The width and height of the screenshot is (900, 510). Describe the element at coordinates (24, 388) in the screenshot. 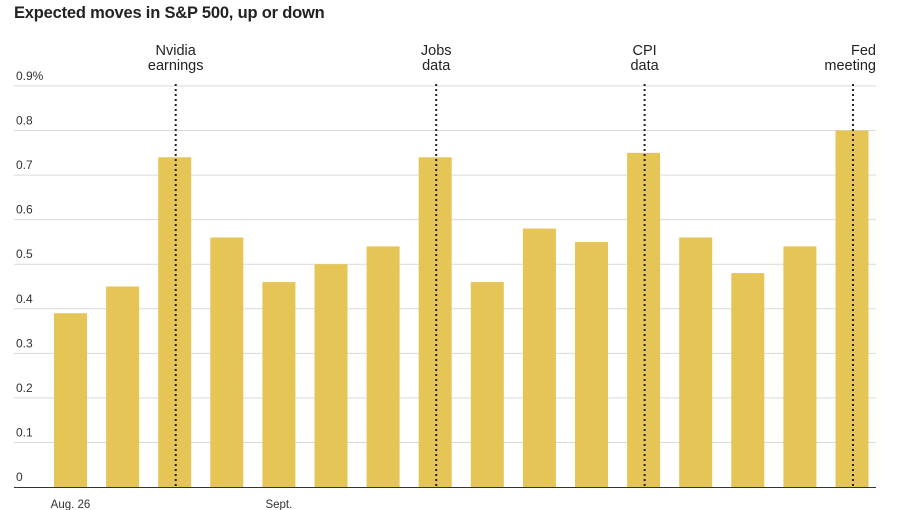

I see `y-tick-label: 0.2` at that location.